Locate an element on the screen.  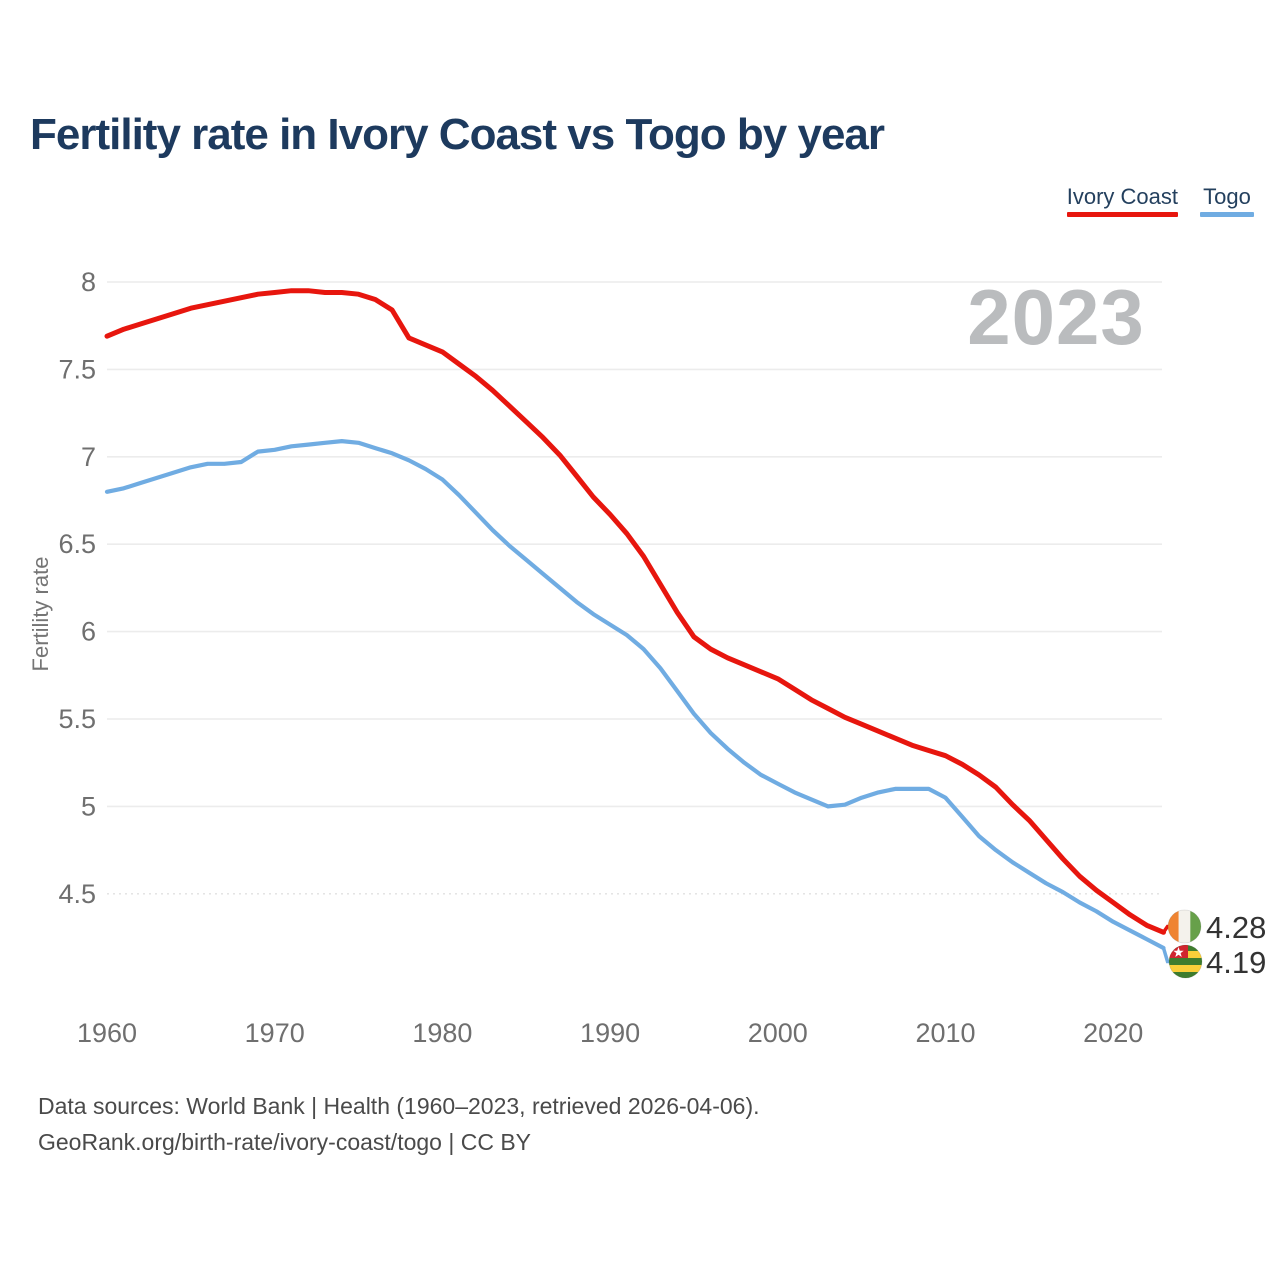
ivory-coast-flag-icon is located at coordinates (1184, 926).